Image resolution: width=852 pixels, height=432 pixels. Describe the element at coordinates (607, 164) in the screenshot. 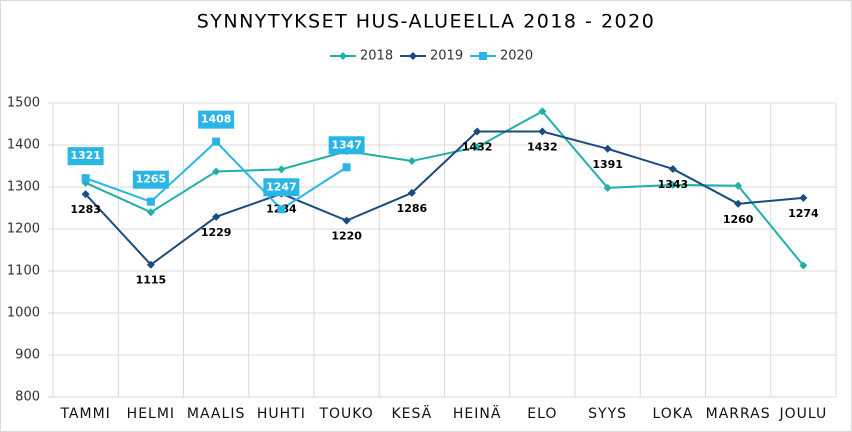

I see `data-label: 1391` at that location.